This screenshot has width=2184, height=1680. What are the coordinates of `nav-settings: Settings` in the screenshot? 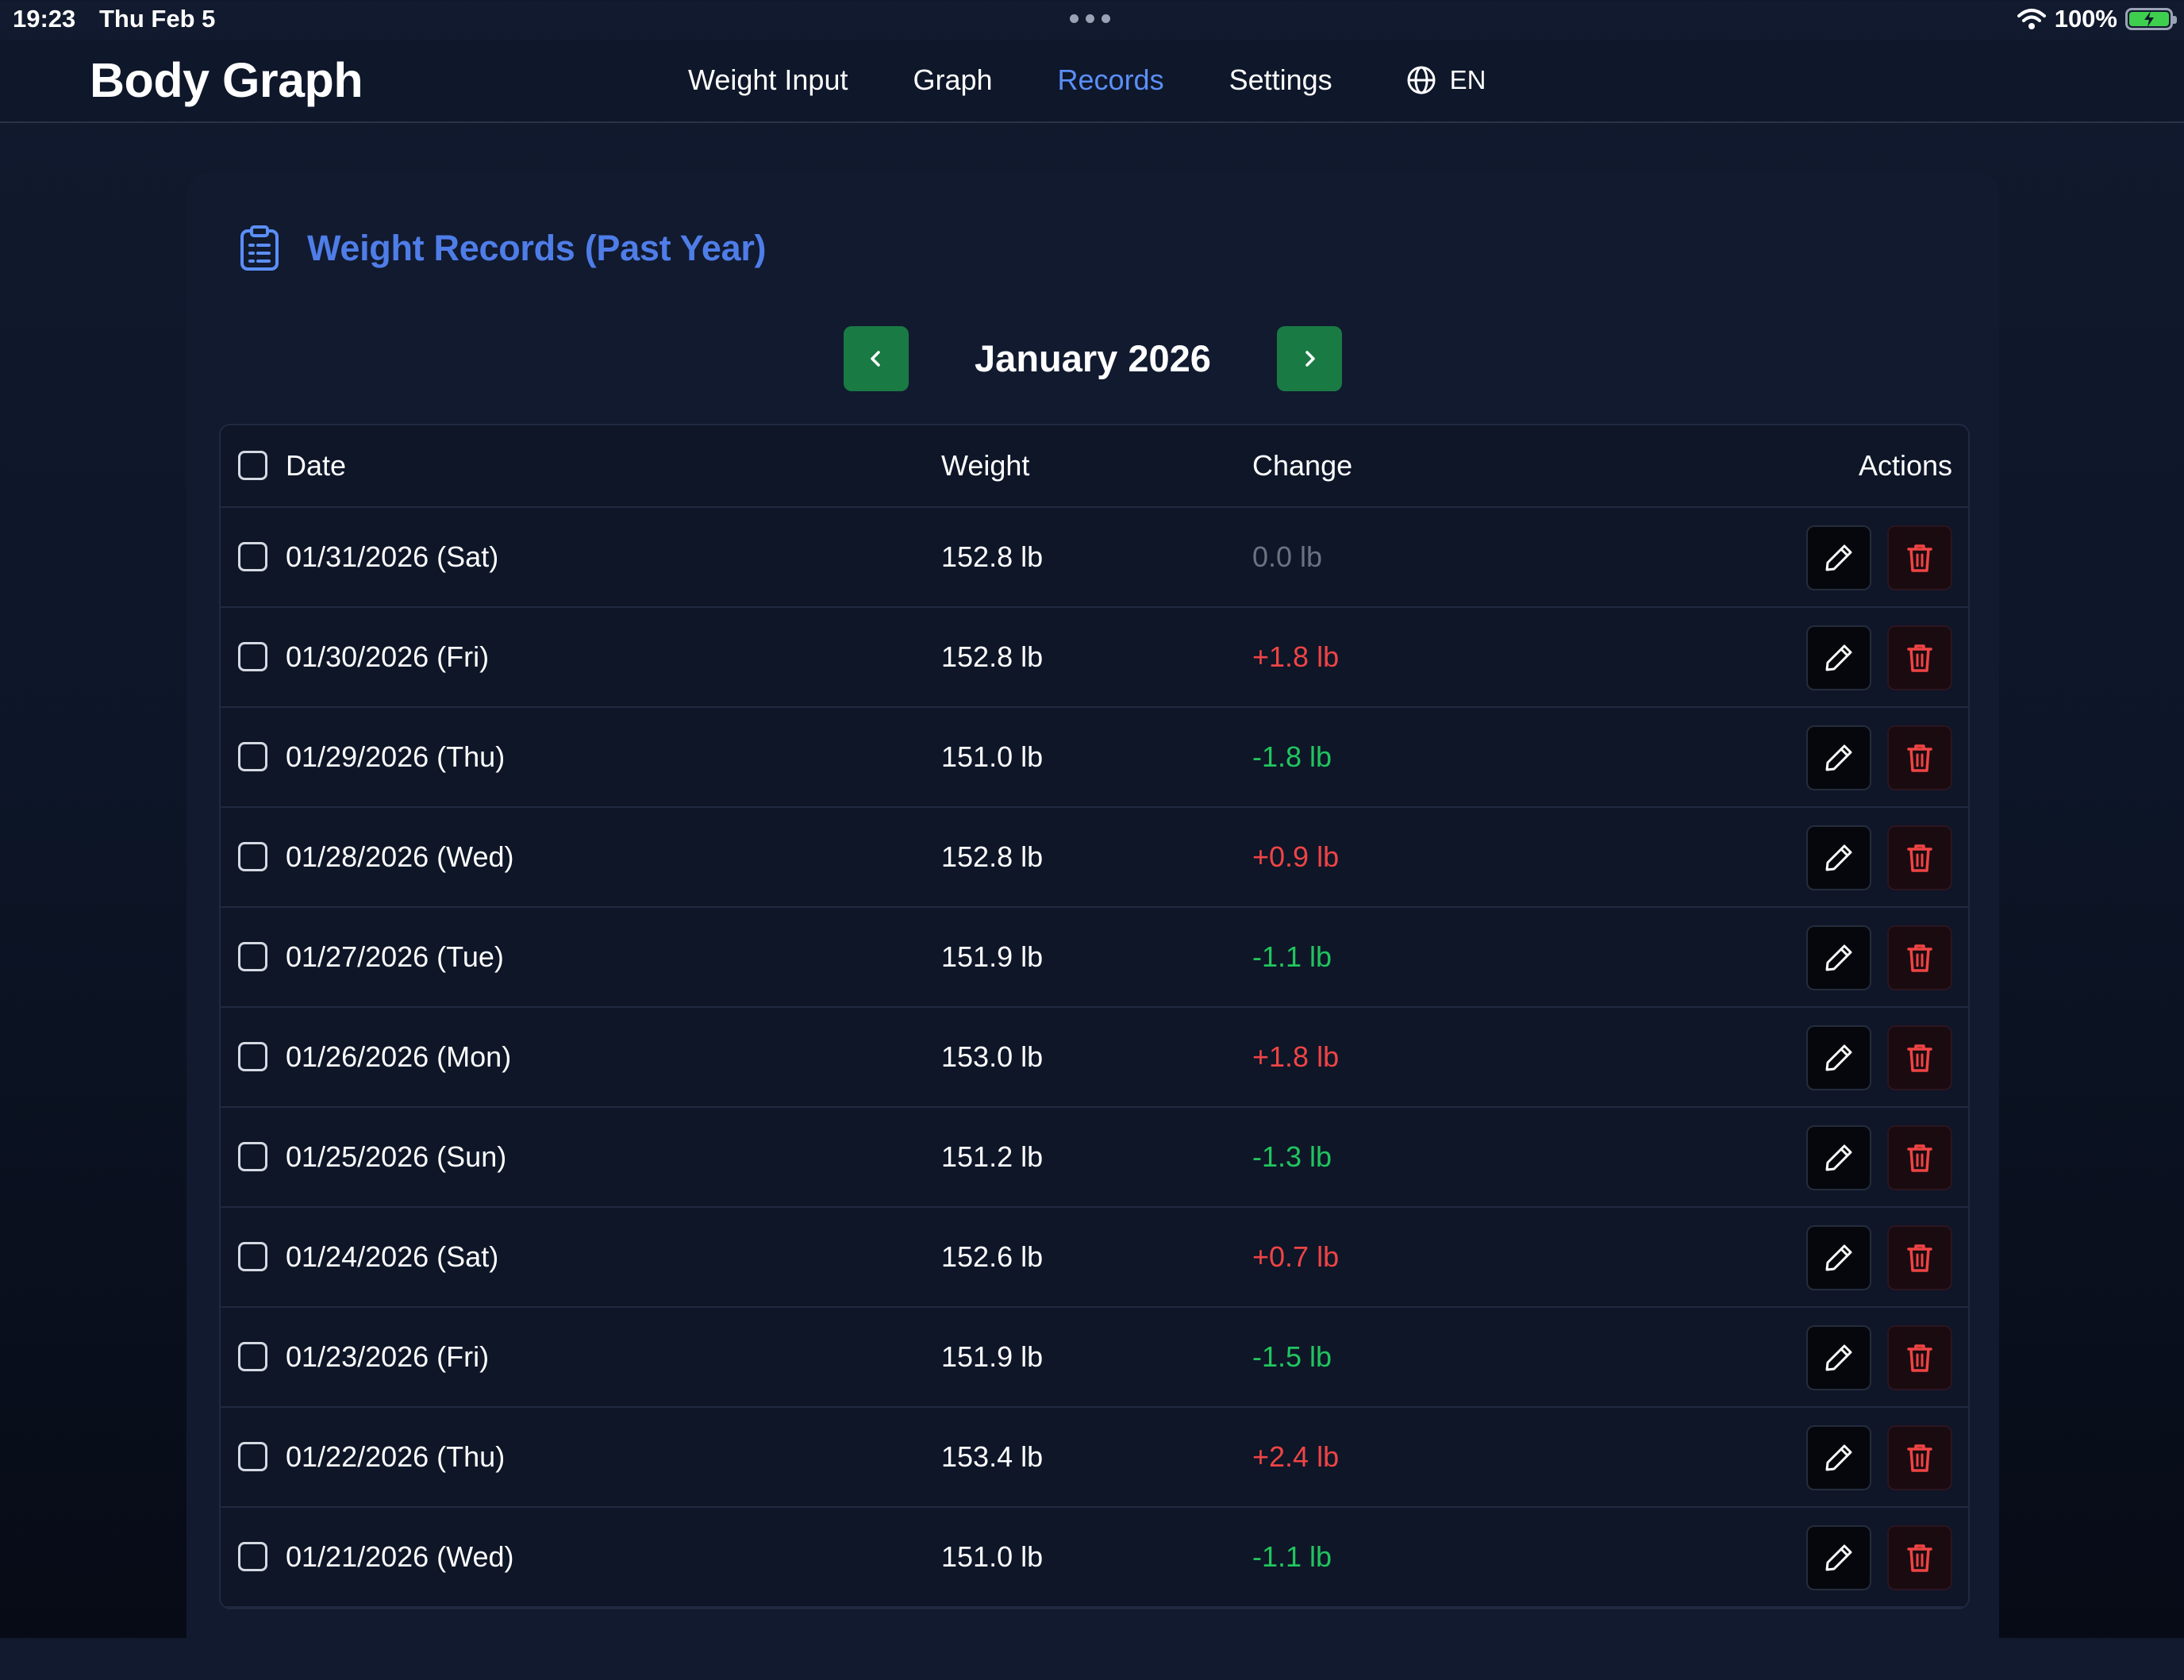 It's located at (1280, 79).